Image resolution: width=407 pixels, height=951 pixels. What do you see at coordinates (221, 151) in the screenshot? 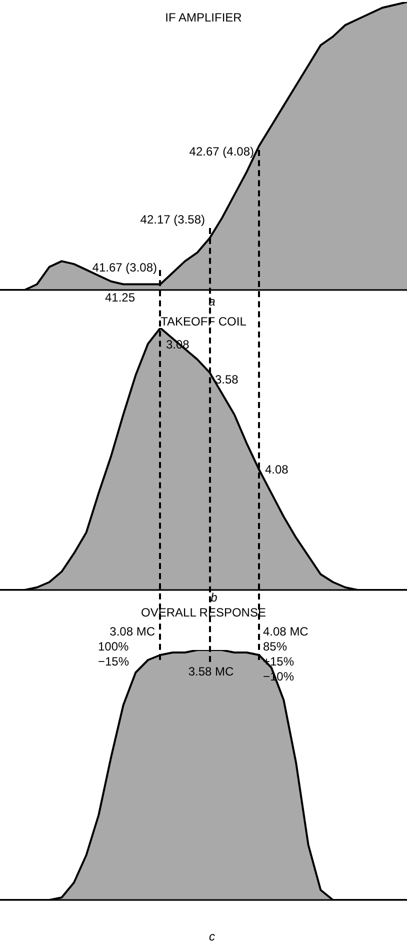
I see `annotation: 42.67 (4.08)` at bounding box center [221, 151].